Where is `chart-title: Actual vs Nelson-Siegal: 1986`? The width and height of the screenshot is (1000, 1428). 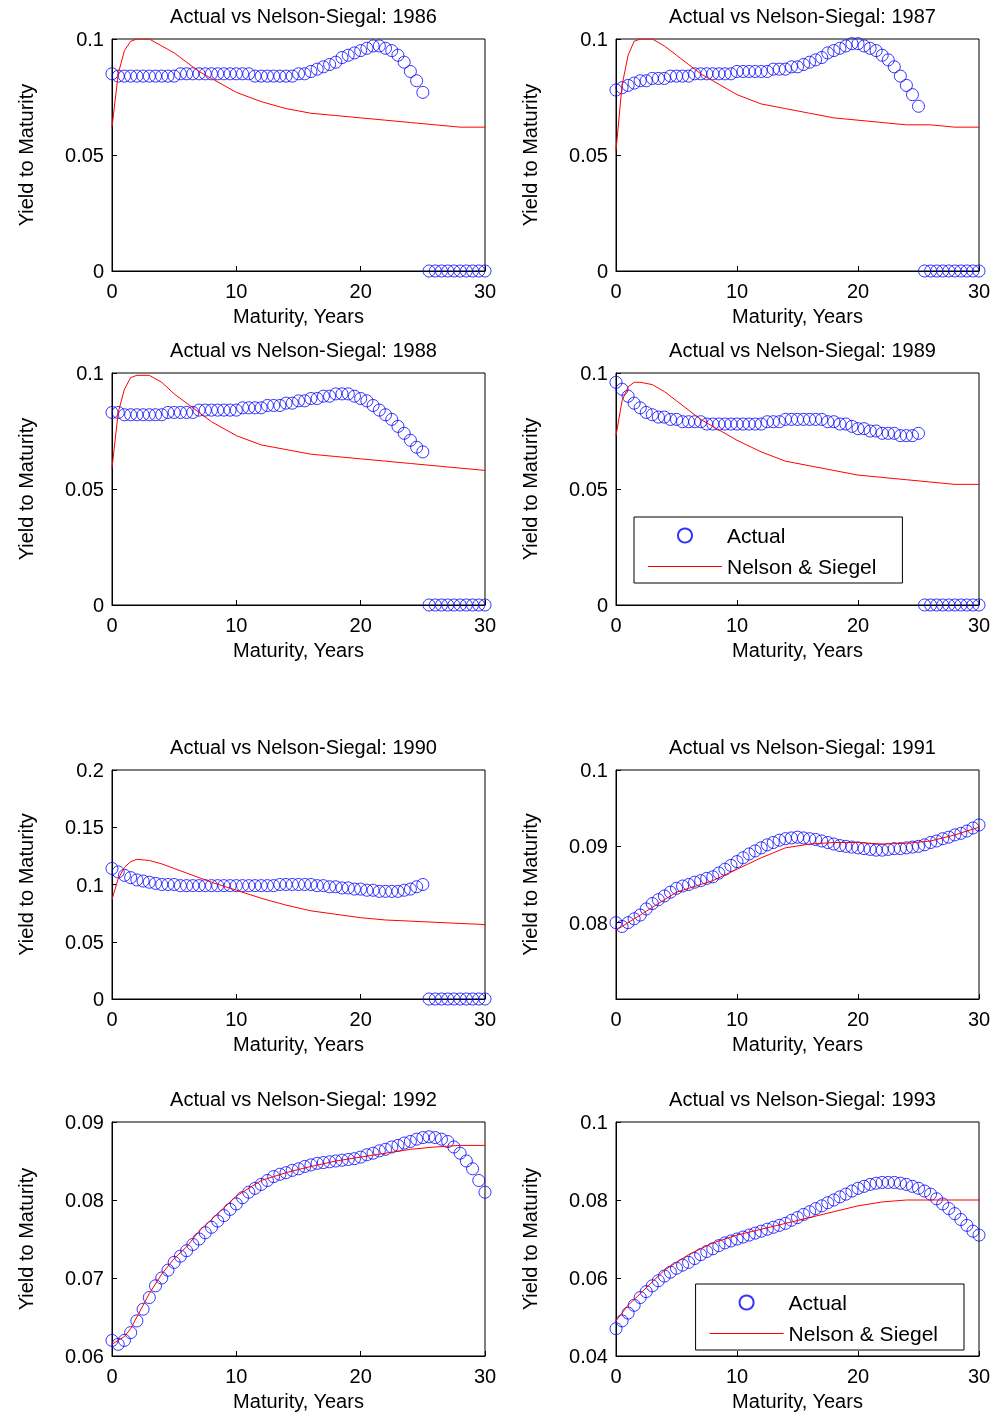 chart-title: Actual vs Nelson-Siegal: 1986 is located at coordinates (303, 16).